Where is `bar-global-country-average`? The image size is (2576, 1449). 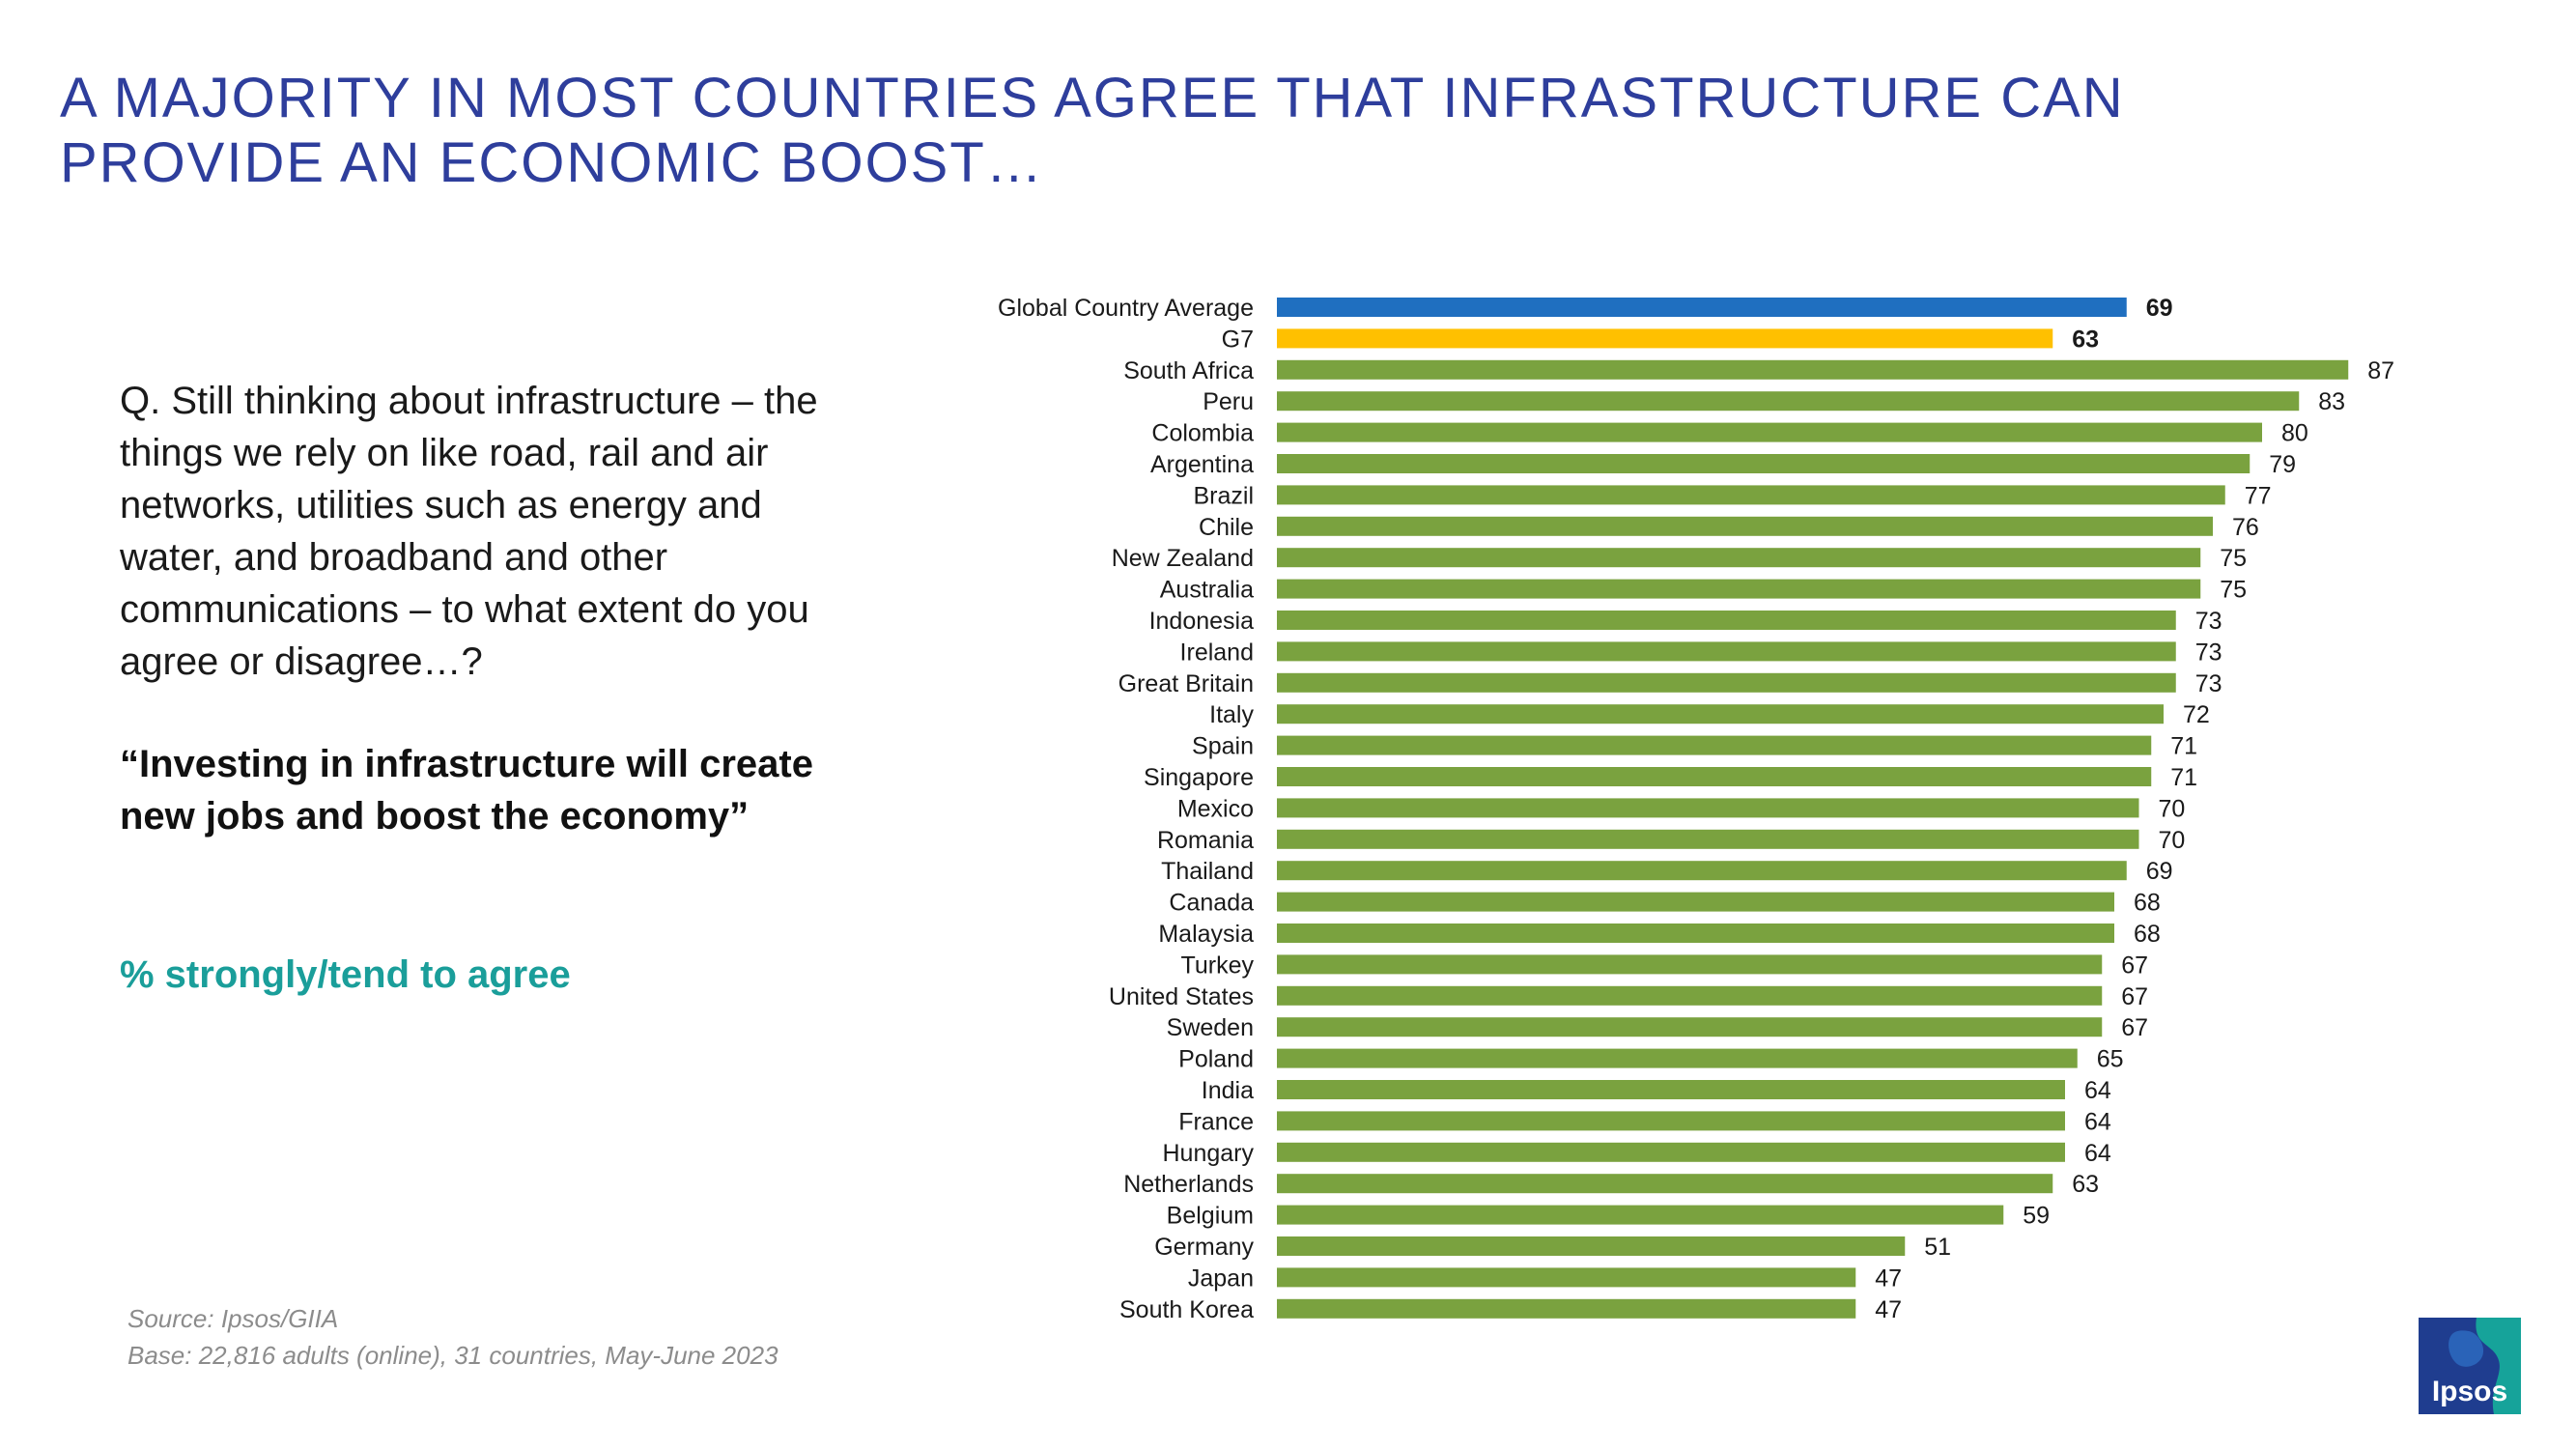
bar-global-country-average is located at coordinates (1702, 307).